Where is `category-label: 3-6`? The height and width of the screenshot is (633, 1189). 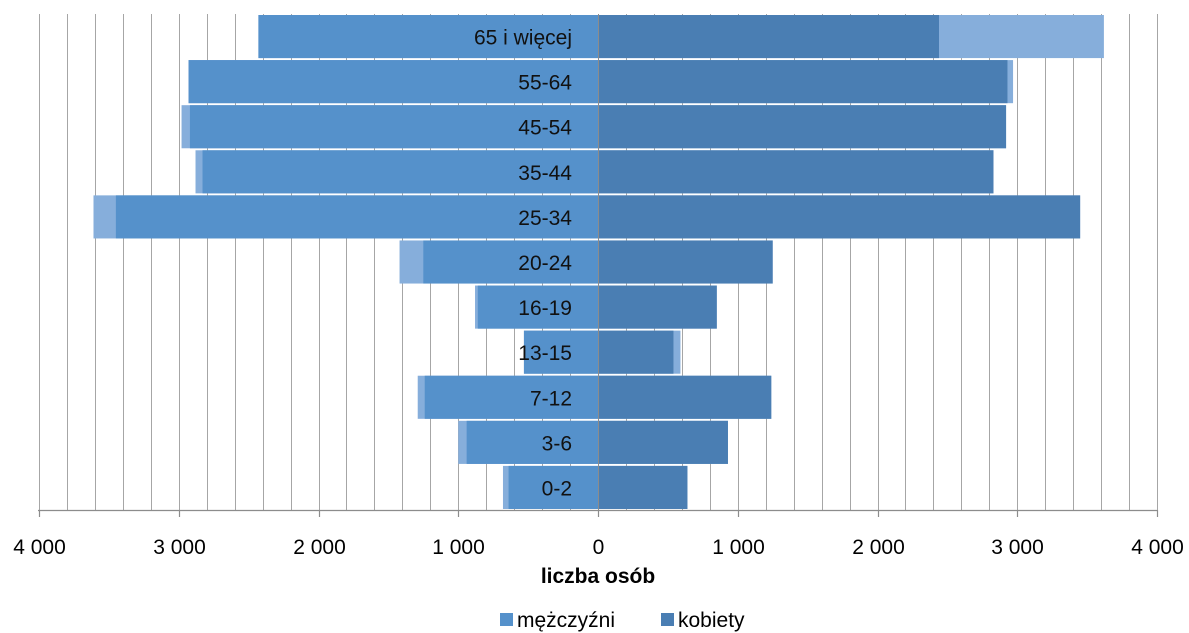
category-label: 3-6 is located at coordinates (557, 443).